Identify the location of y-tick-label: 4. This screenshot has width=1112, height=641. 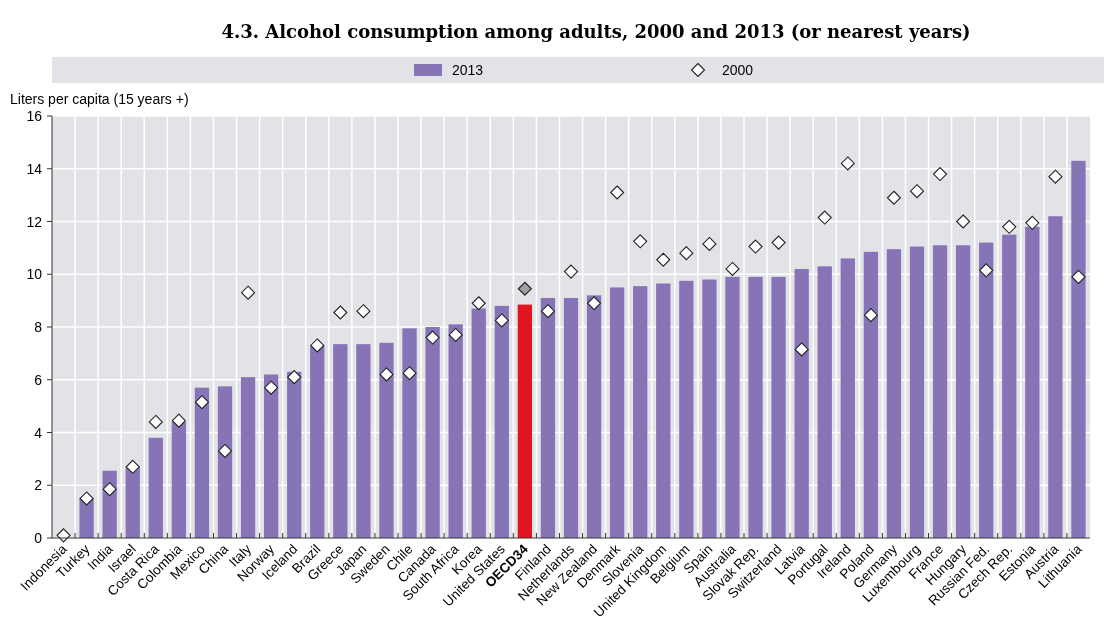
(38, 432).